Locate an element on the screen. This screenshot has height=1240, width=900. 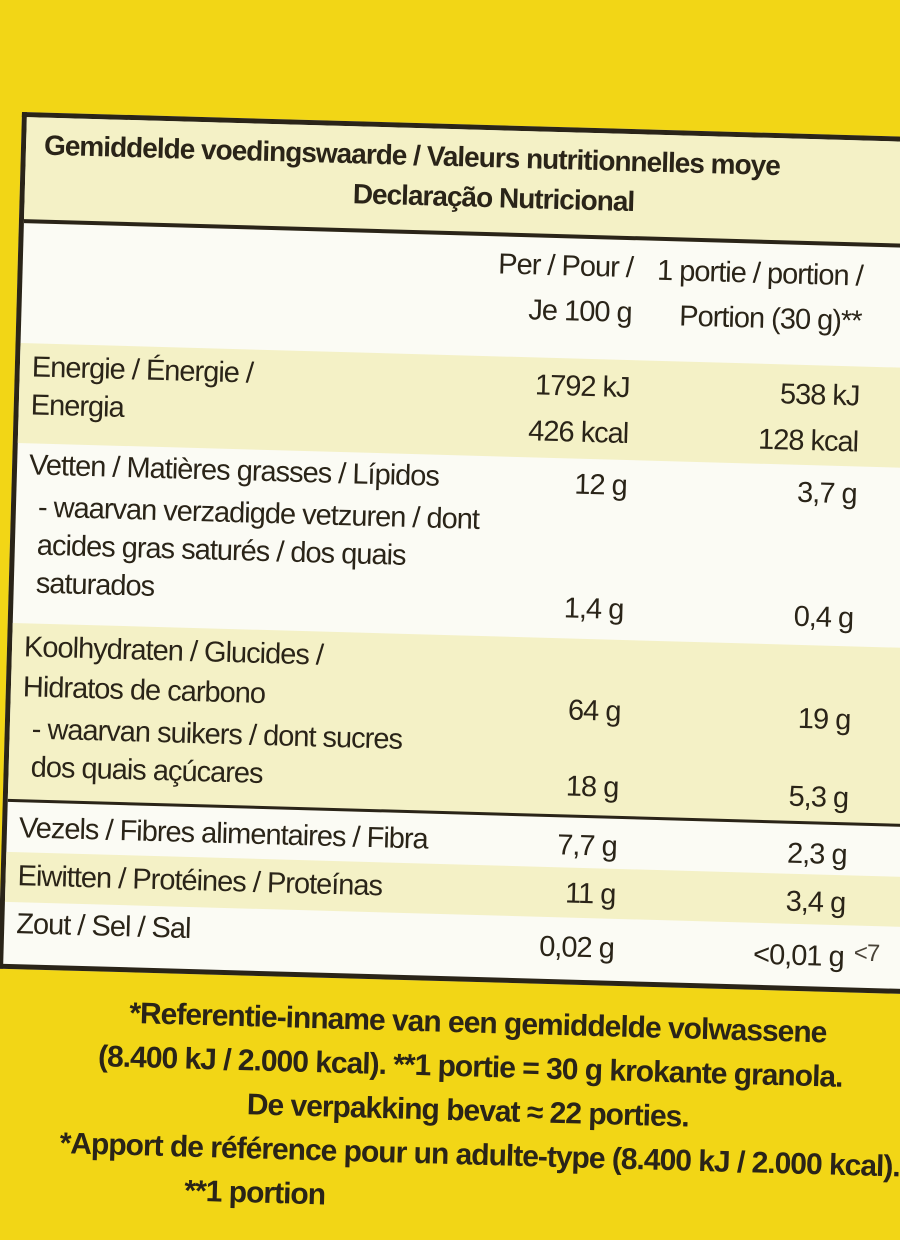
protein-per100: 11 g is located at coordinates (590, 894).